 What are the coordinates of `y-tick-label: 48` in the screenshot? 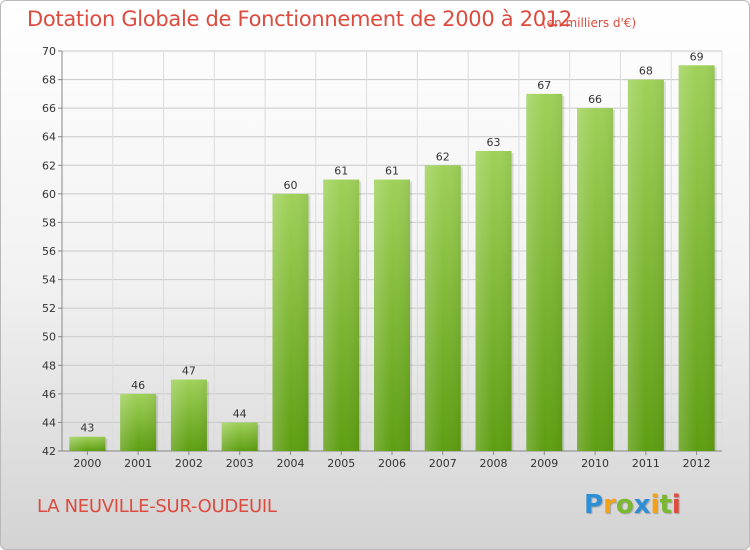 It's located at (49, 365).